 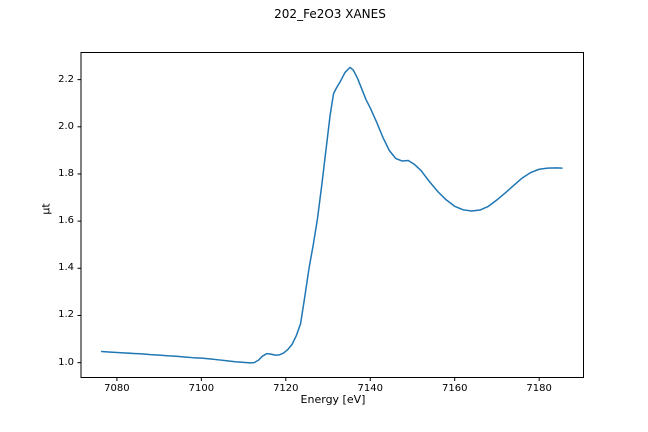 I want to click on x-tick-label: 7140, so click(x=370, y=388).